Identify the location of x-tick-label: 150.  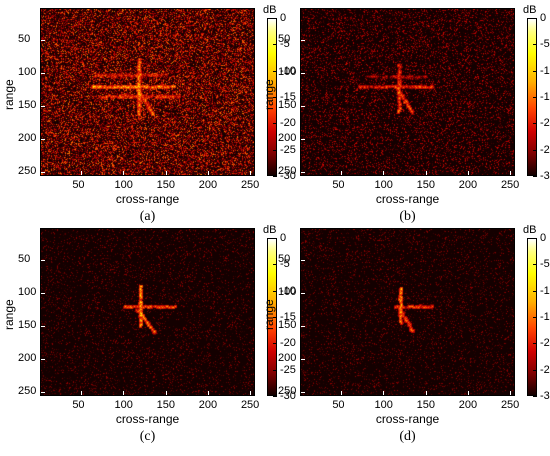
(425, 185).